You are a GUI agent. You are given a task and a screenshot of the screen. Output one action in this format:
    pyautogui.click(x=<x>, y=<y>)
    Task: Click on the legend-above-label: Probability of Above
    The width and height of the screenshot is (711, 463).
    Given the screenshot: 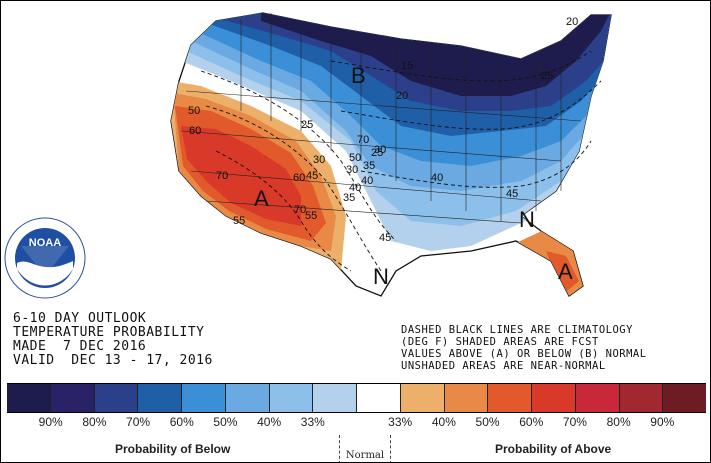 What is the action you would take?
    pyautogui.click(x=553, y=449)
    